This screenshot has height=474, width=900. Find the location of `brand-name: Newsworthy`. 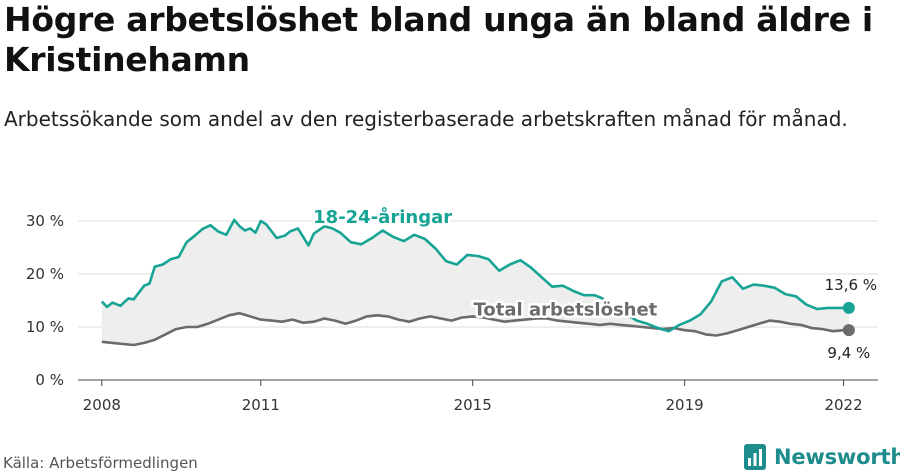

brand-name: Newsworthy is located at coordinates (837, 457).